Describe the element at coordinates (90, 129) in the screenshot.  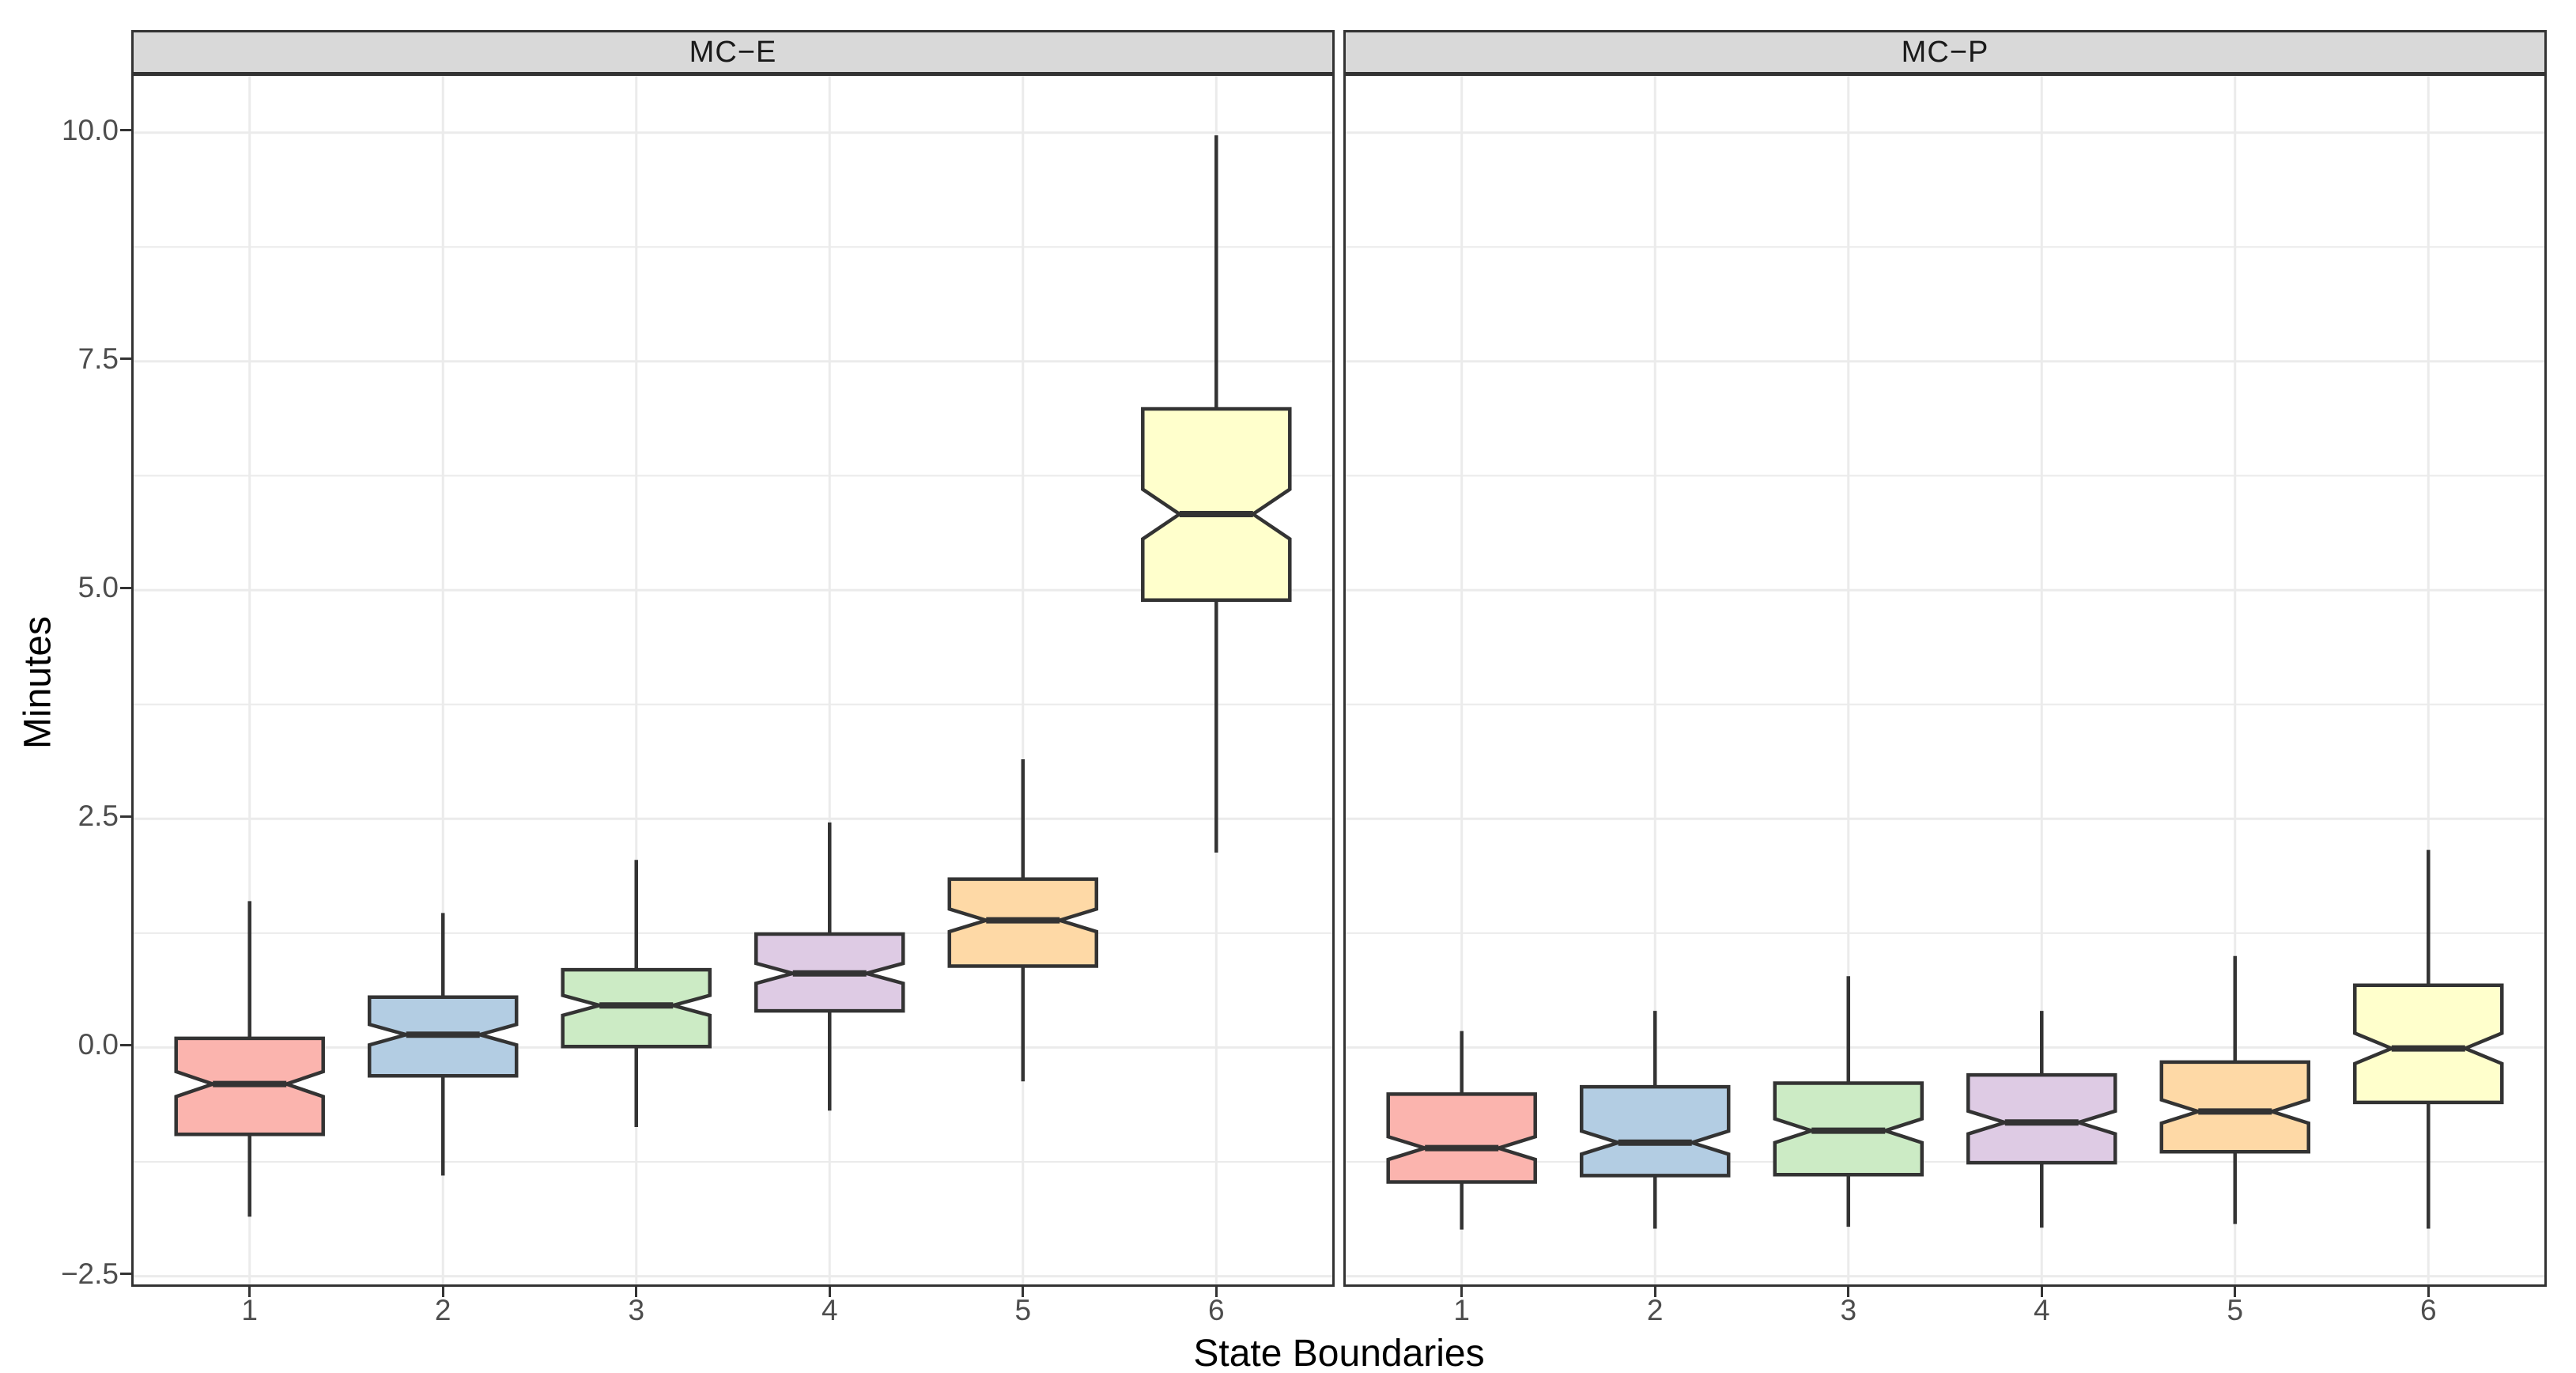
I see `y-tick-label: 10.0` at that location.